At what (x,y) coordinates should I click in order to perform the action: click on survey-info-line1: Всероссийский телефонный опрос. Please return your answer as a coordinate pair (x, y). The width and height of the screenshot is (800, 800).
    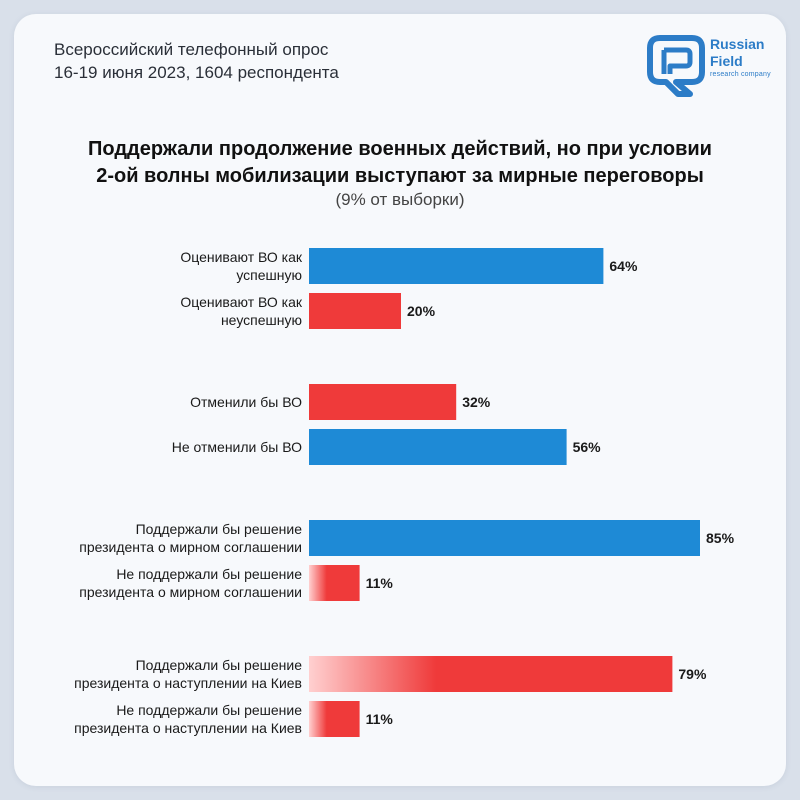
    Looking at the image, I should click on (191, 49).